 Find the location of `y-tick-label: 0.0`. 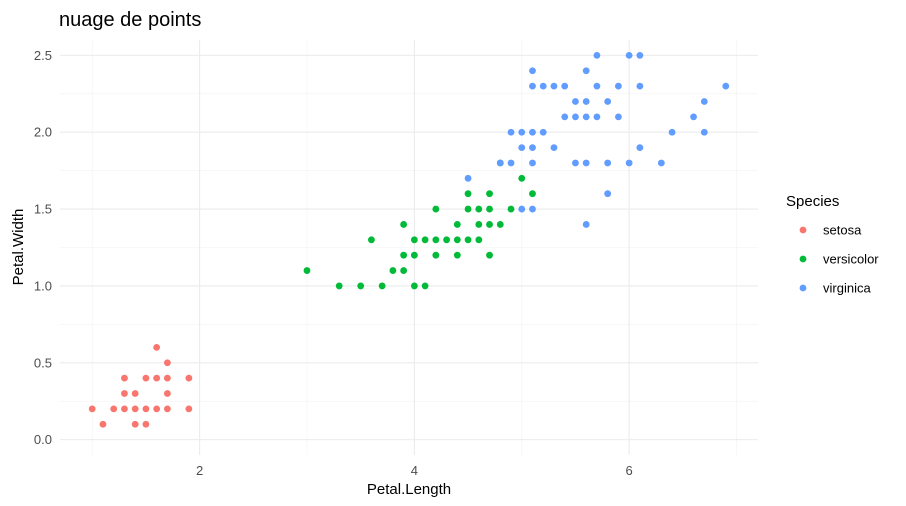

y-tick-label: 0.0 is located at coordinates (43, 439).